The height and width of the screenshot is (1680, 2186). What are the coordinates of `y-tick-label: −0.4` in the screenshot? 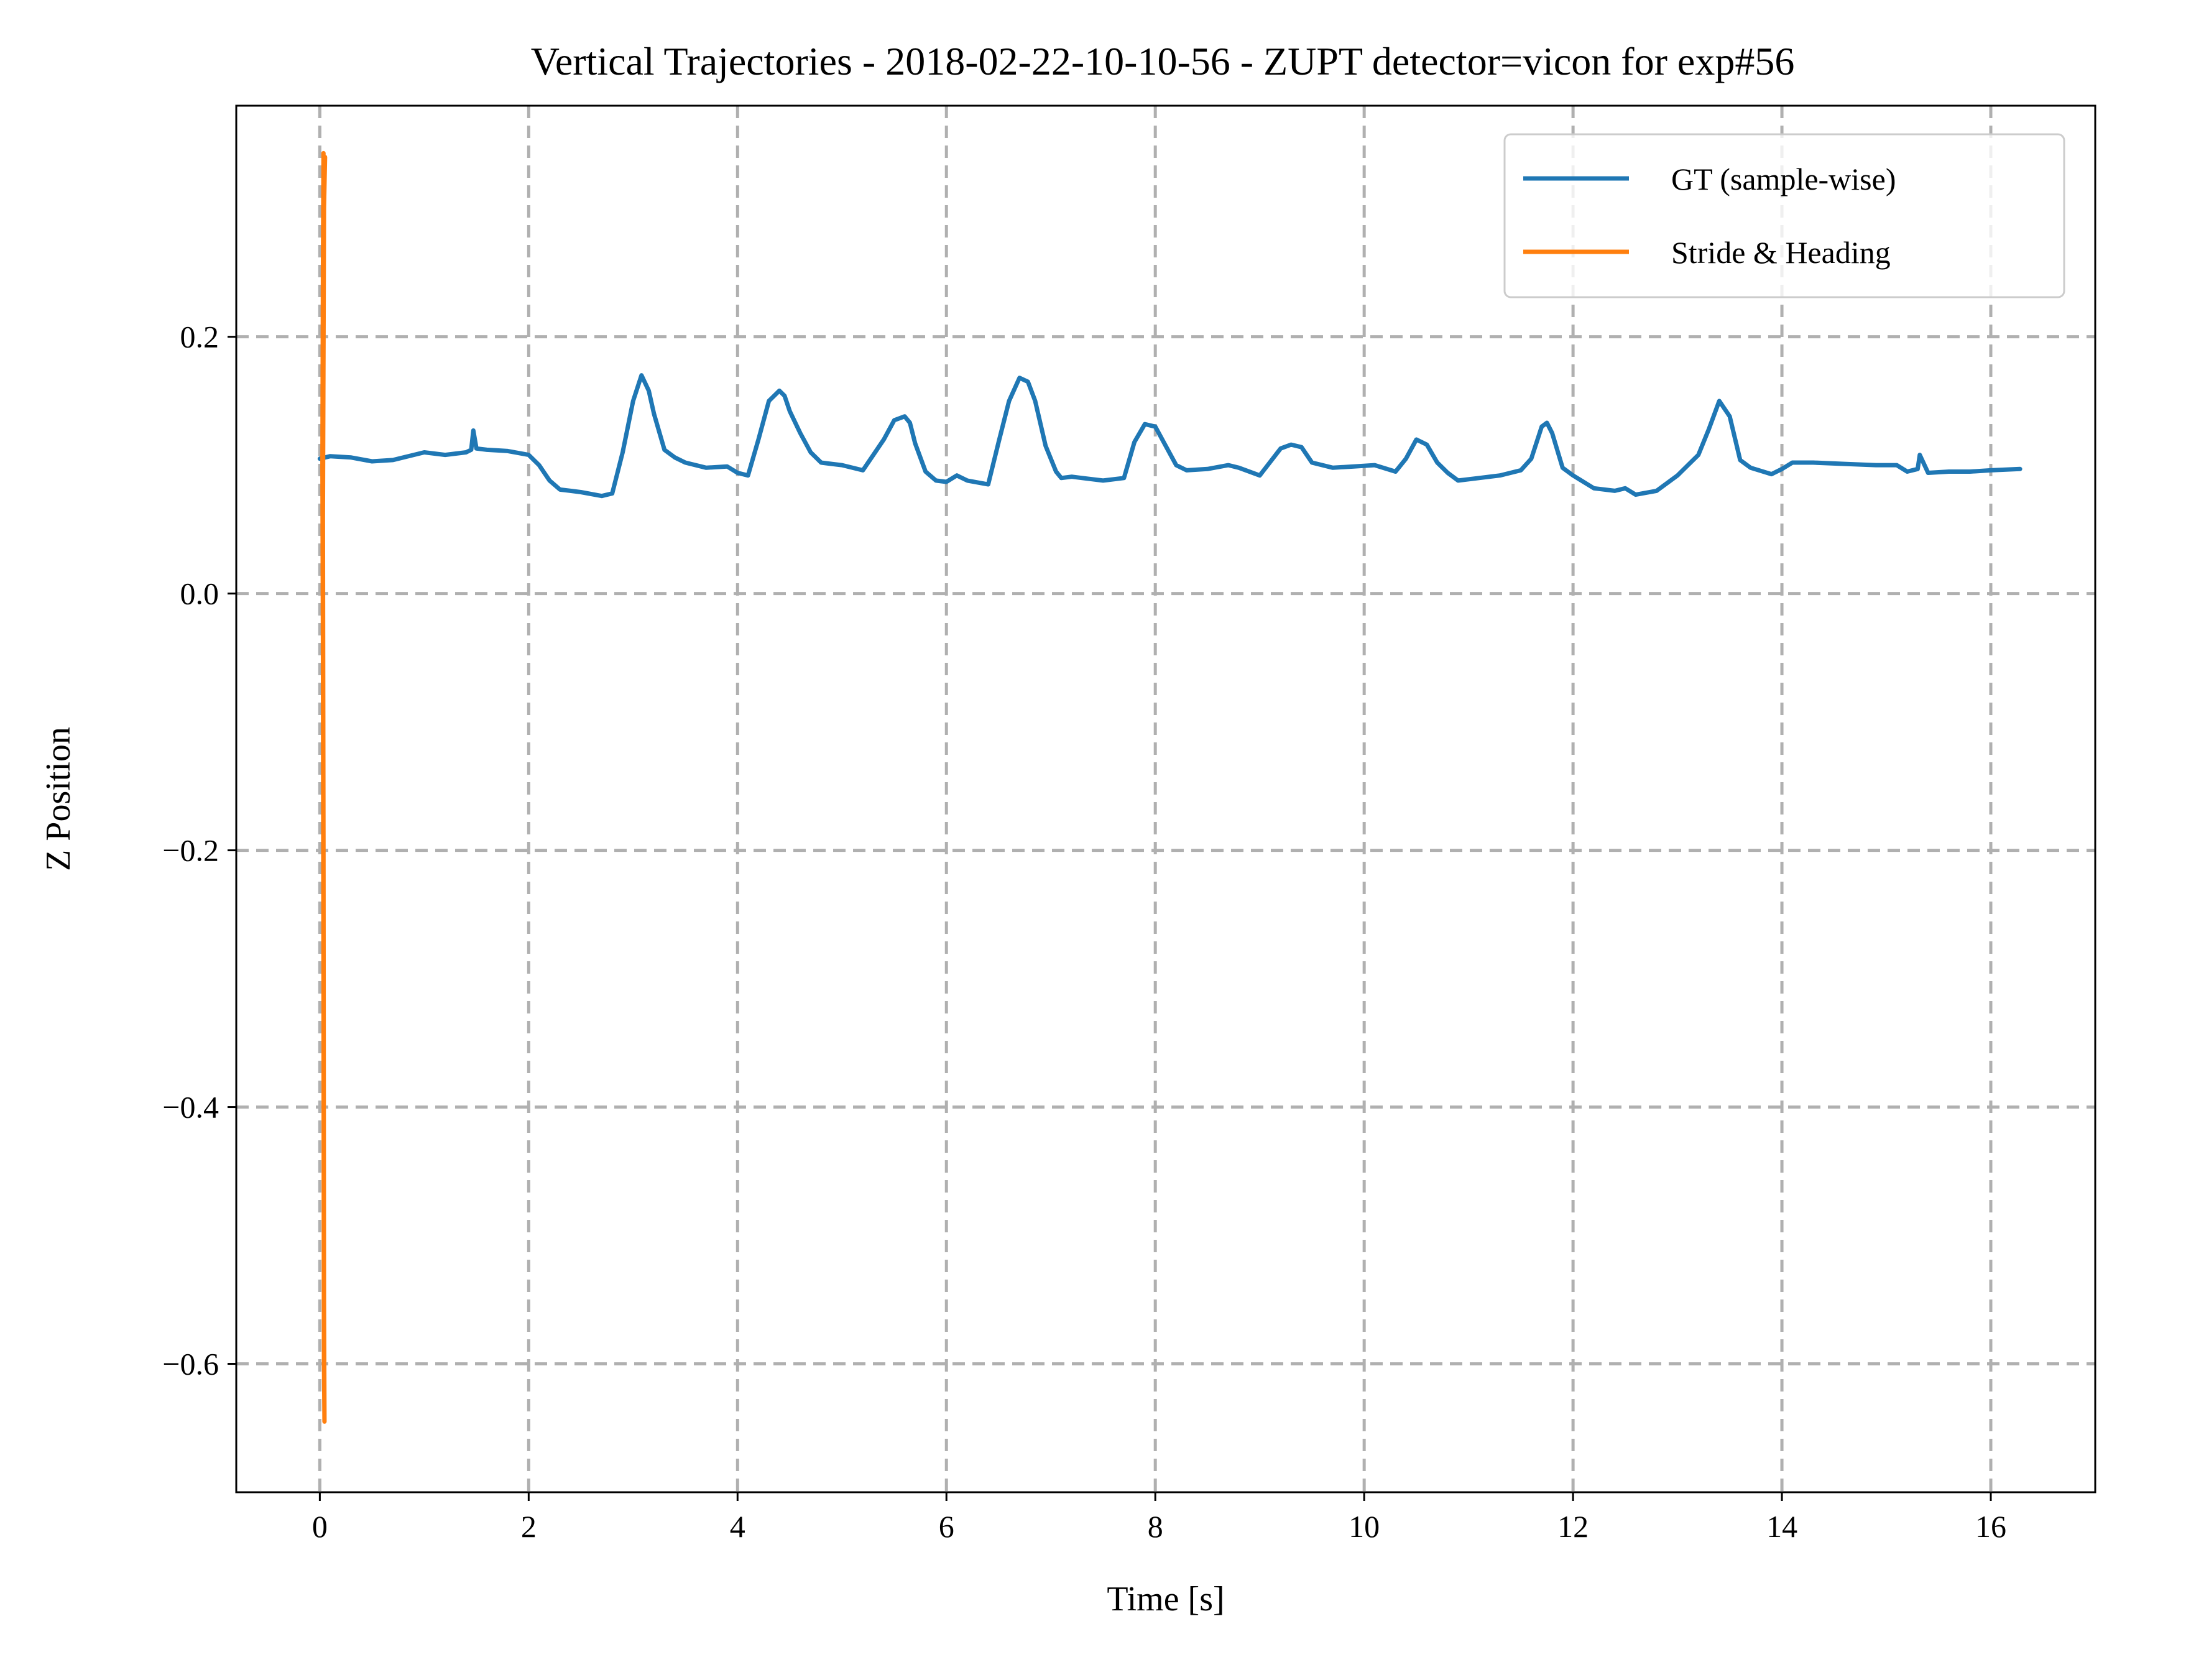 It's located at (190, 1107).